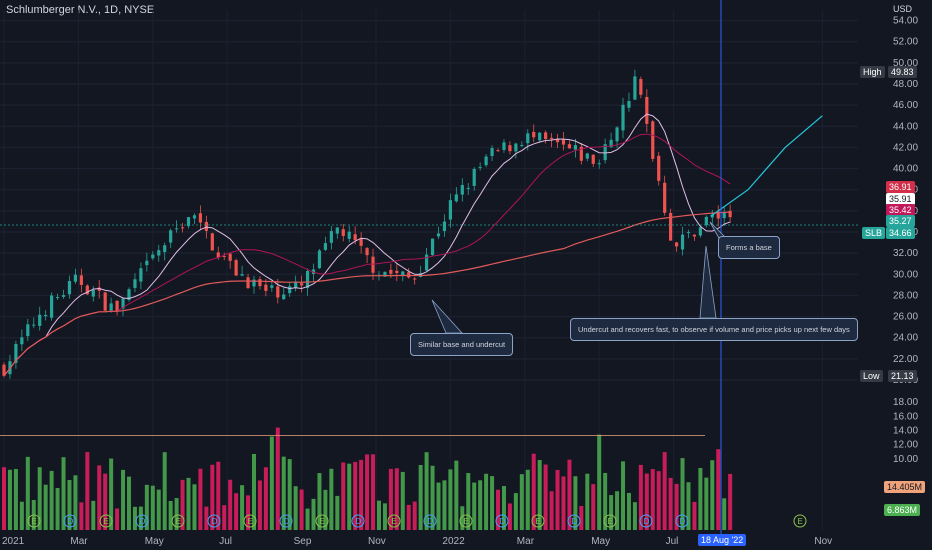 This screenshot has width=932, height=550. What do you see at coordinates (708, 282) in the screenshot?
I see `callout-undercut-pointer` at bounding box center [708, 282].